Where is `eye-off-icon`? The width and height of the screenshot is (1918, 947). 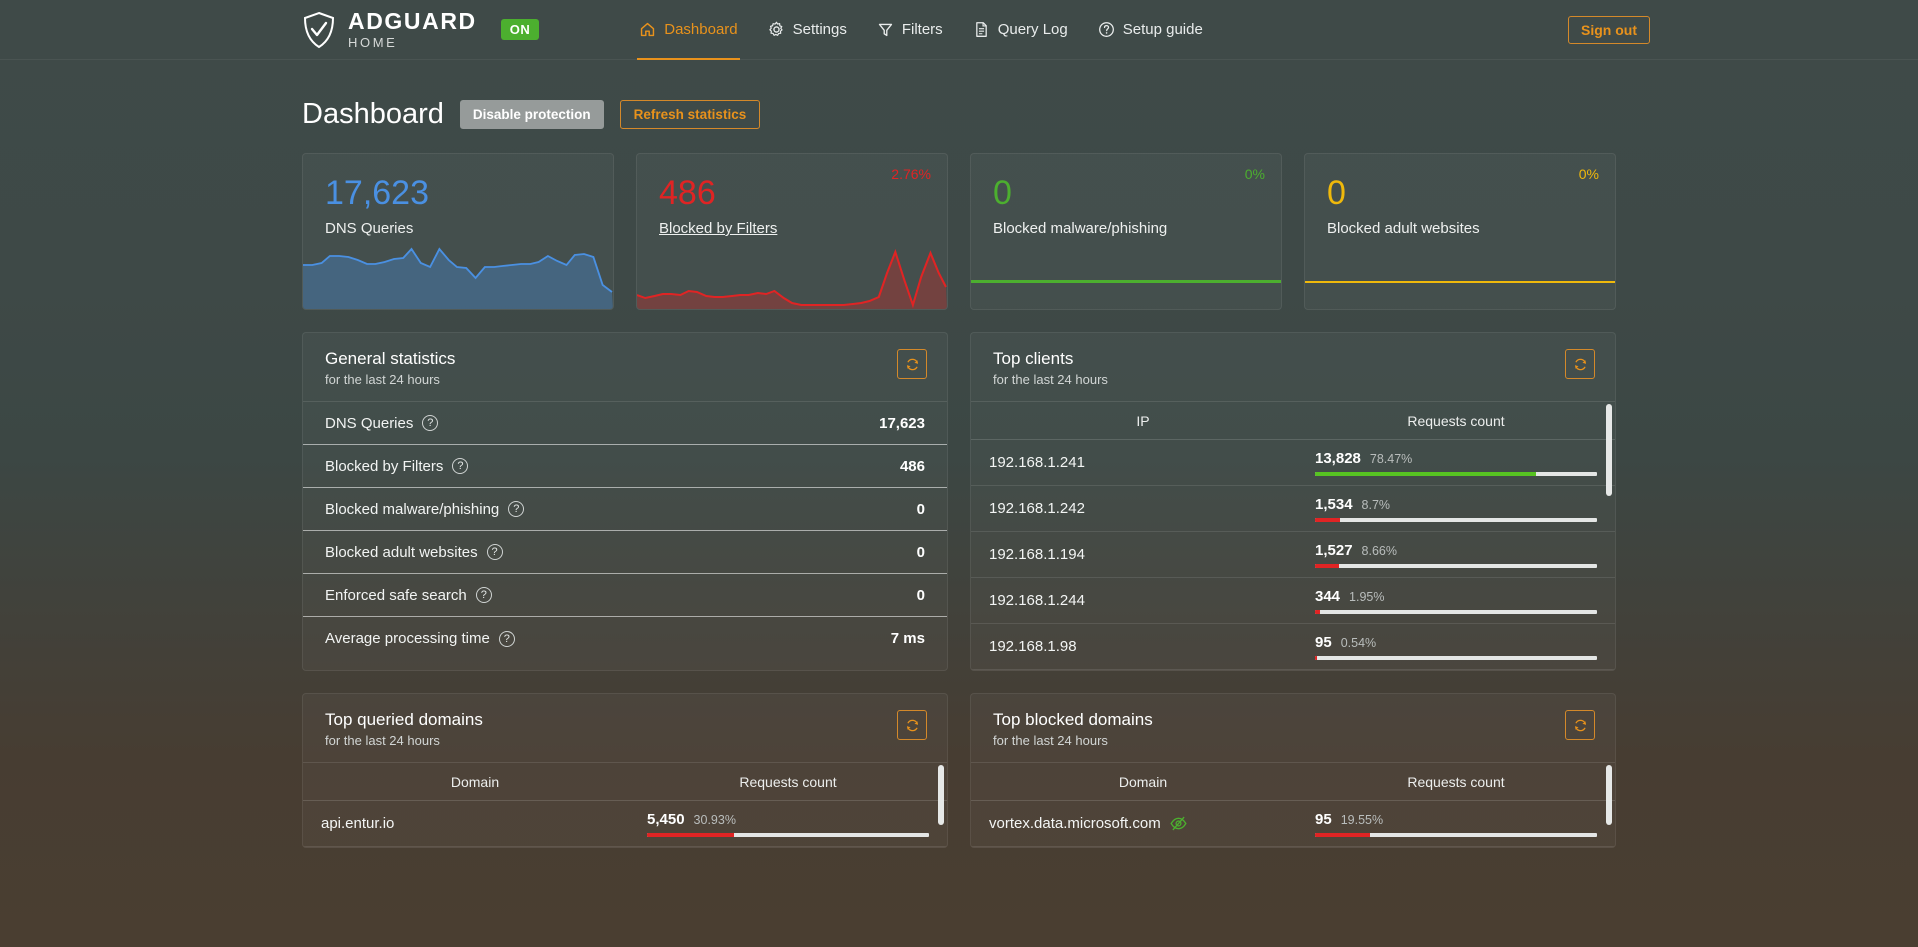
eye-off-icon is located at coordinates (1178, 823).